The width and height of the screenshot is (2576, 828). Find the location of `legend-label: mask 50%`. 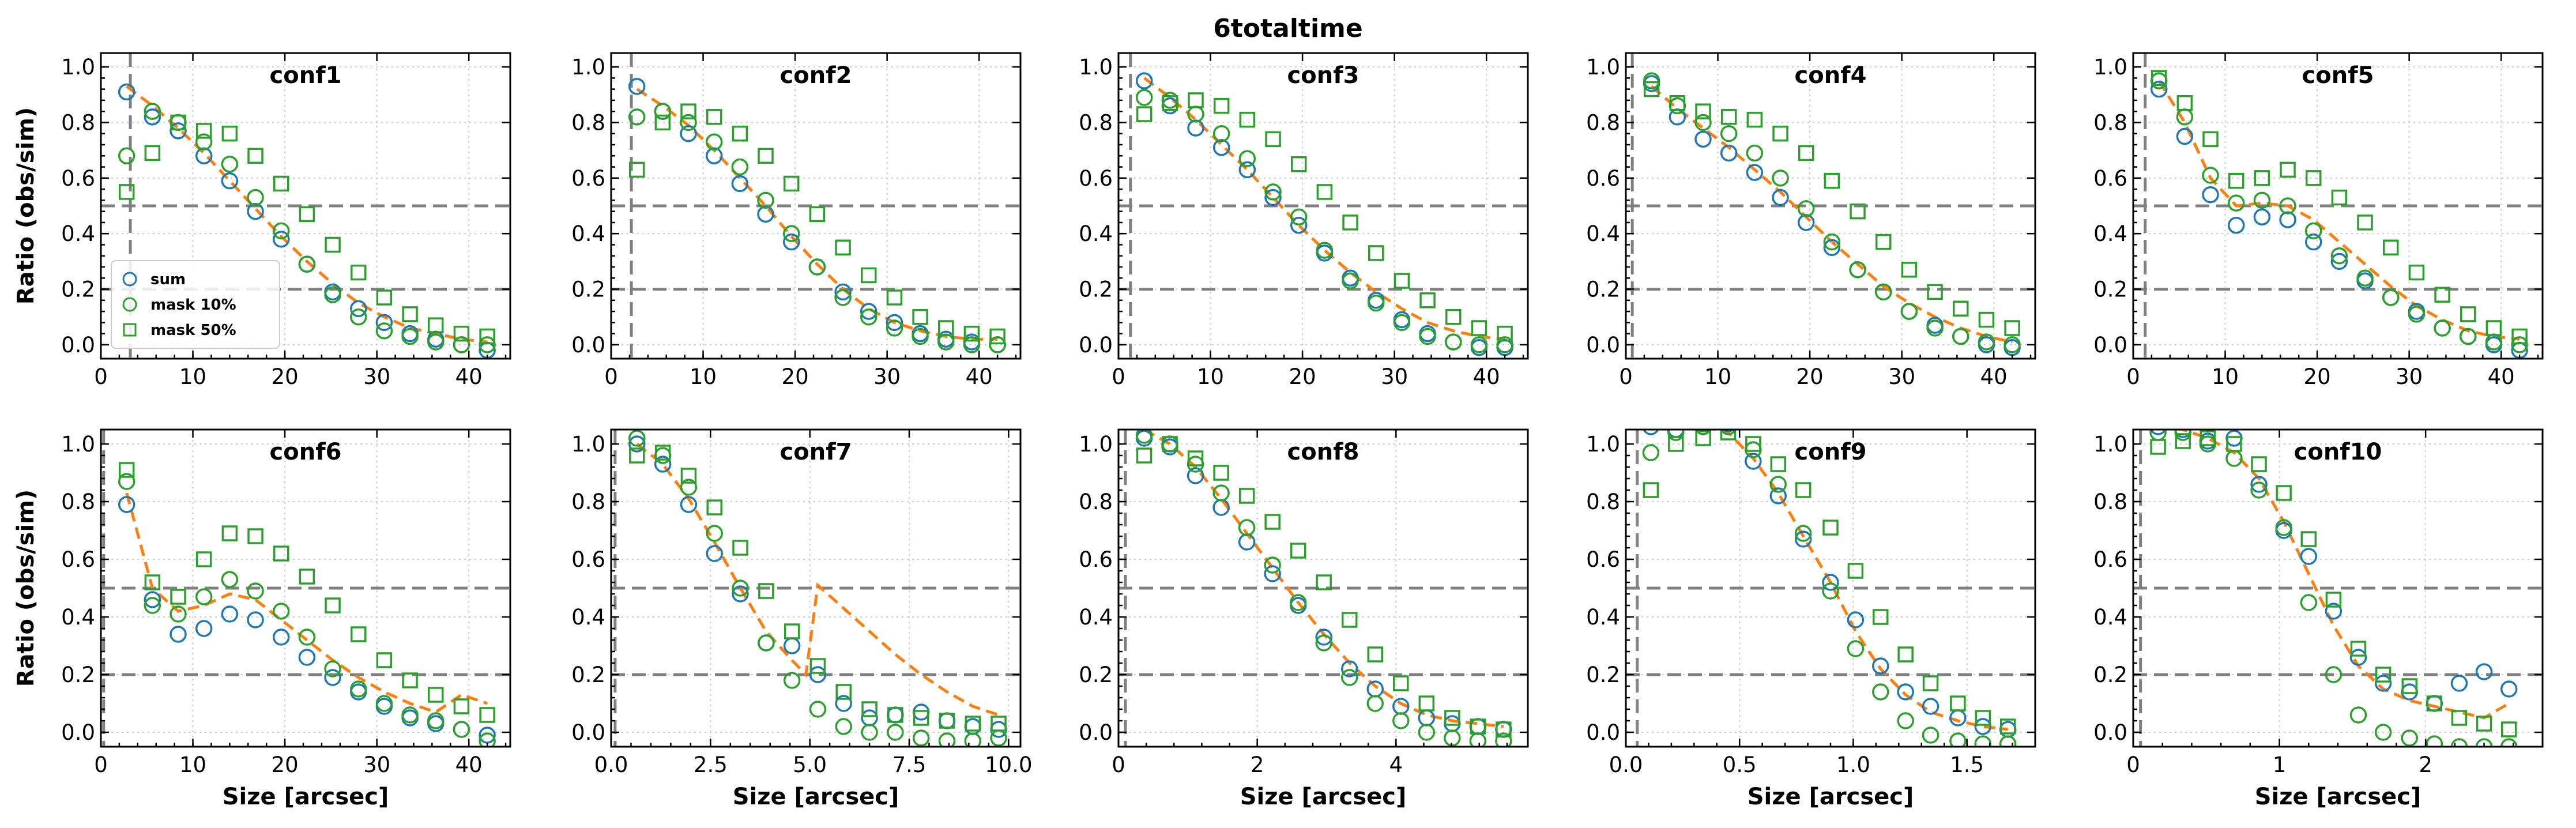

legend-label: mask 50% is located at coordinates (193, 330).